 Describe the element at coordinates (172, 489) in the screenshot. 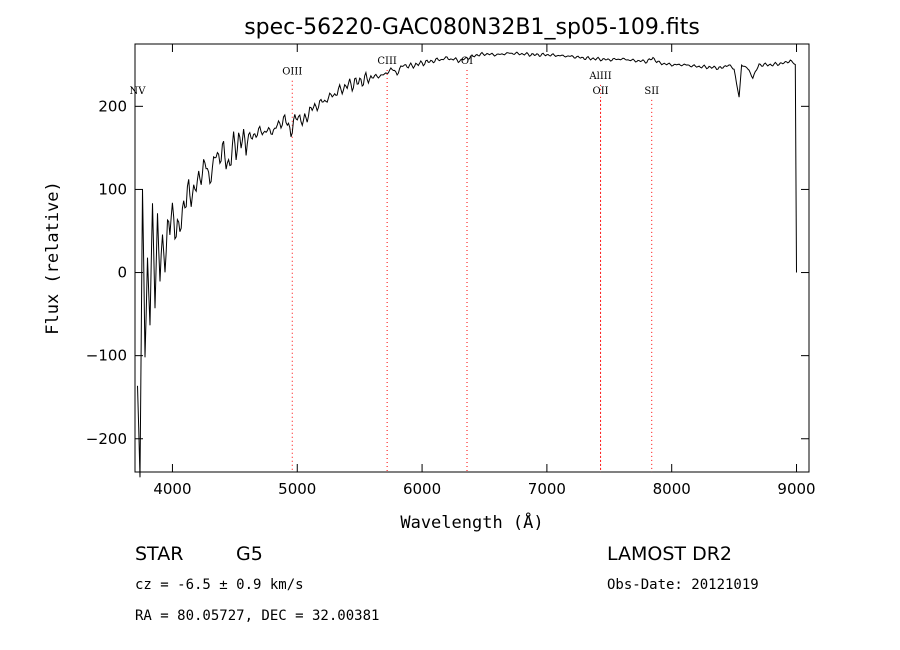

I see `x-tick-label: 4000` at that location.